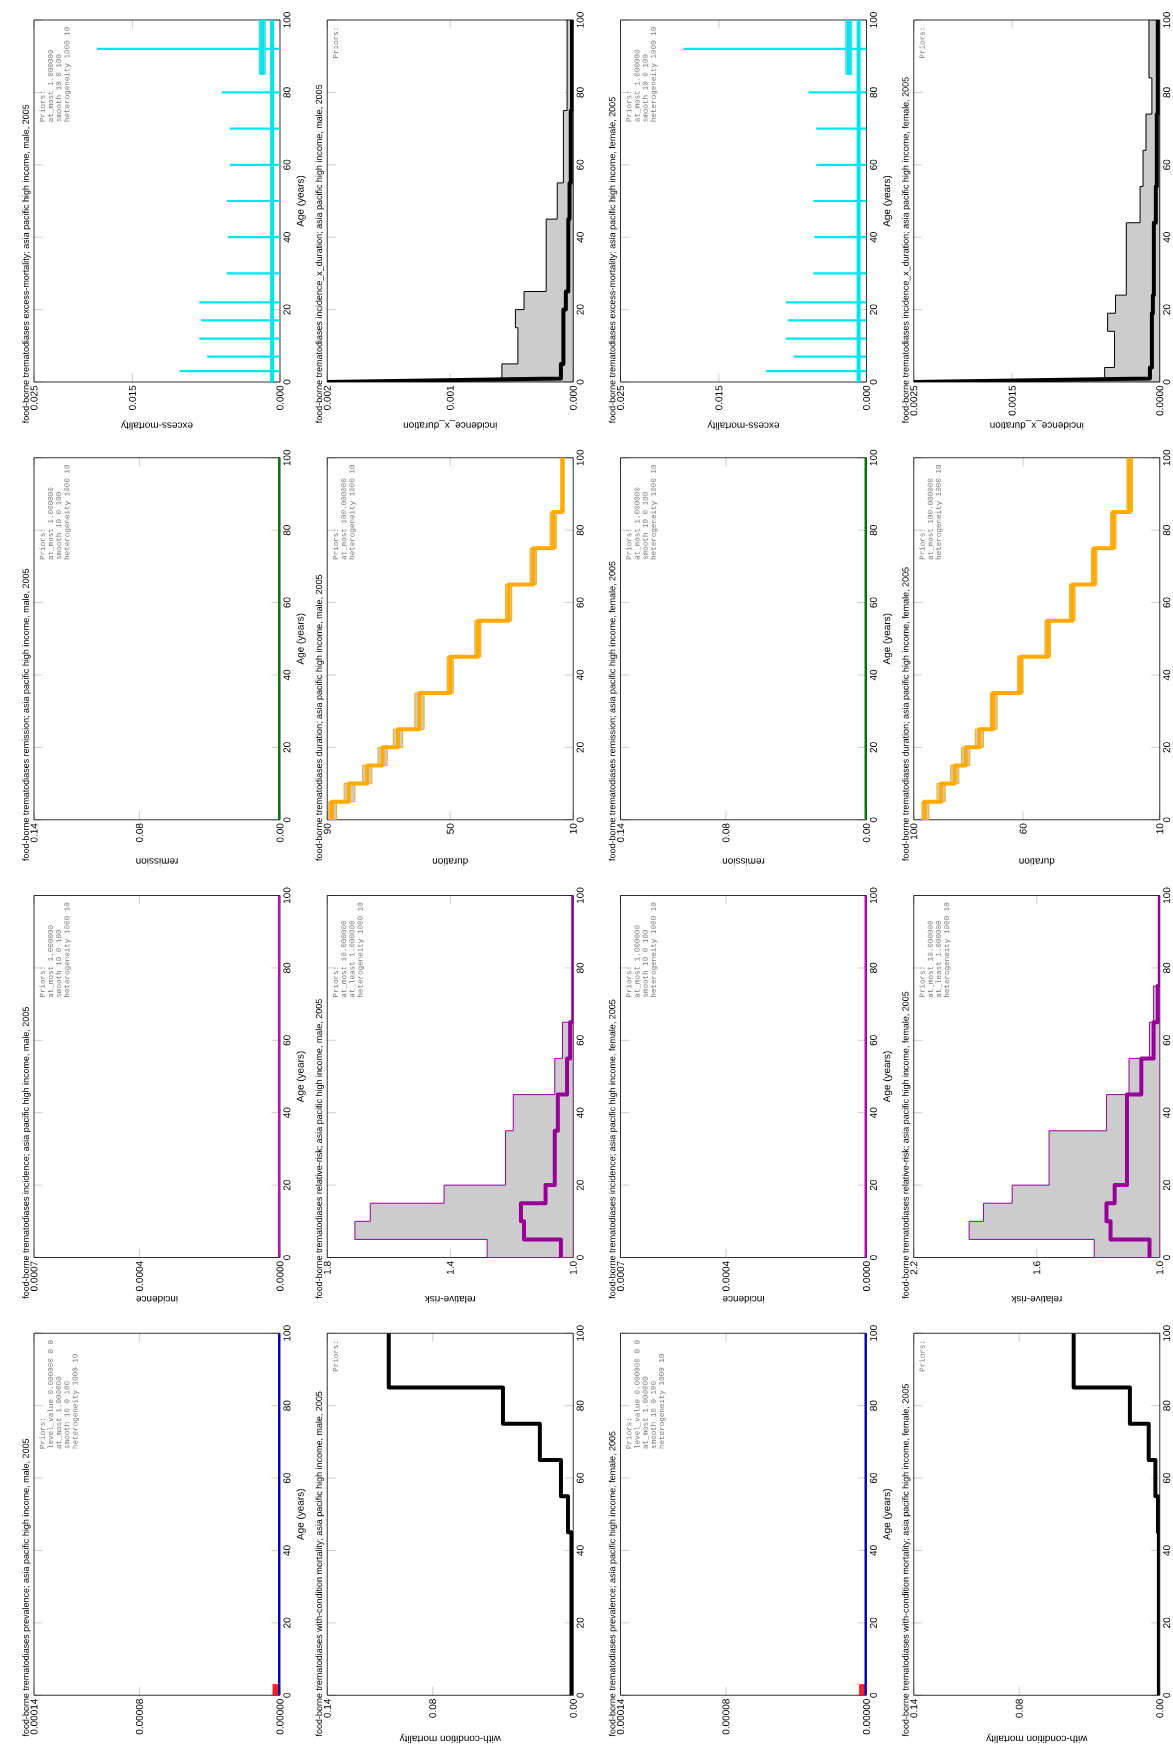  Describe the element at coordinates (157, 1299) in the screenshot. I see `x-axis-title: incidence` at that location.